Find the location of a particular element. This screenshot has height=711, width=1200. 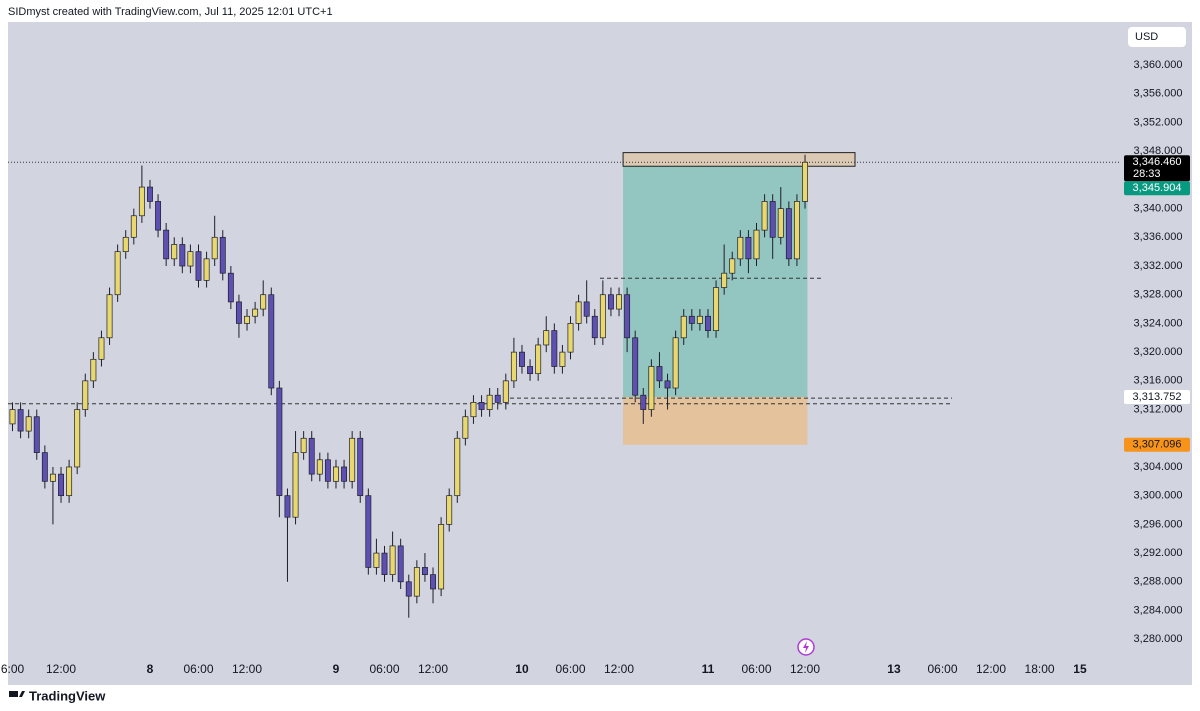

last-price-box is located at coordinates (1157, 168).